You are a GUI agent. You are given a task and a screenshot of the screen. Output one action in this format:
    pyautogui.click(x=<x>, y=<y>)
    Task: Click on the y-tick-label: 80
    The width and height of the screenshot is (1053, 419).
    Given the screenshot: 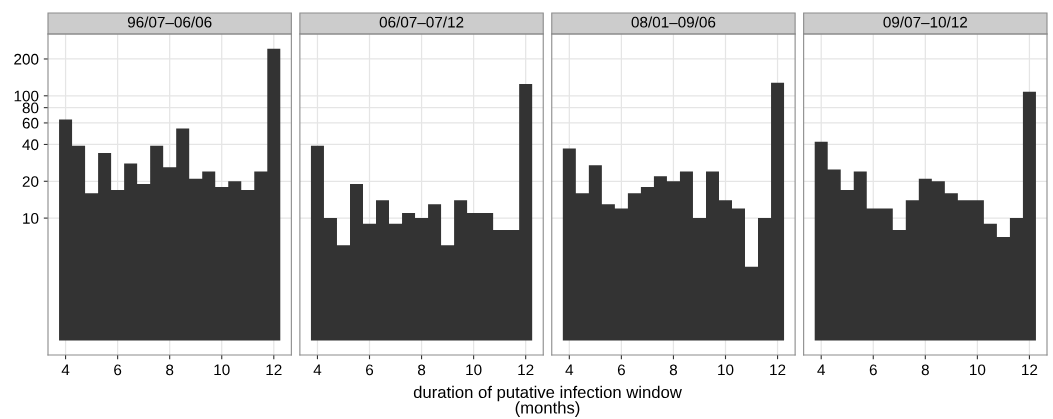 What is the action you would take?
    pyautogui.click(x=30, y=108)
    